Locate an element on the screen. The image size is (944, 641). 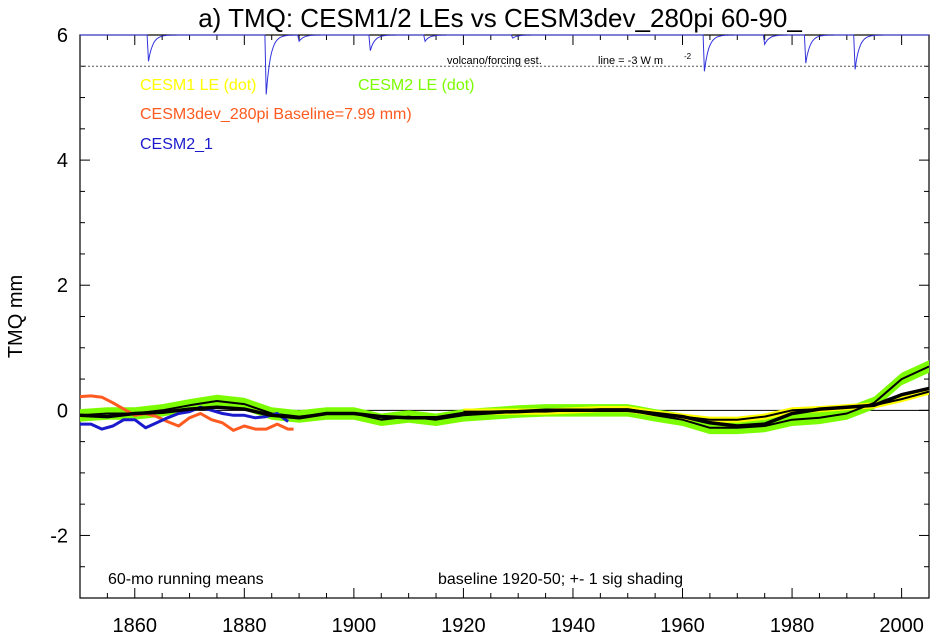
band-cesm1-le-dot- is located at coordinates (696, 405).